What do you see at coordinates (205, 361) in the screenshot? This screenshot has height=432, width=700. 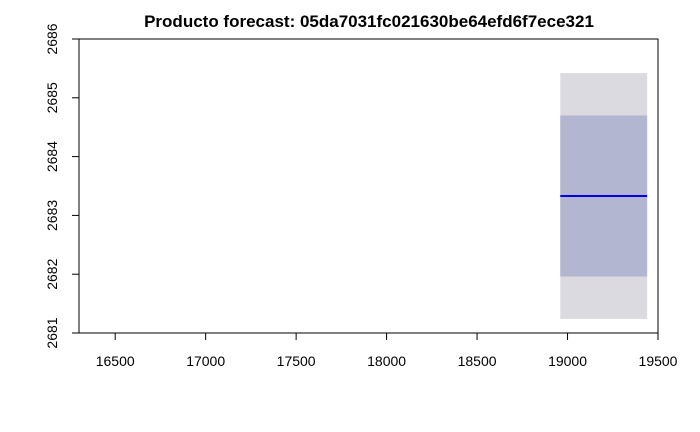 I see `x-tick-label: 17000` at bounding box center [205, 361].